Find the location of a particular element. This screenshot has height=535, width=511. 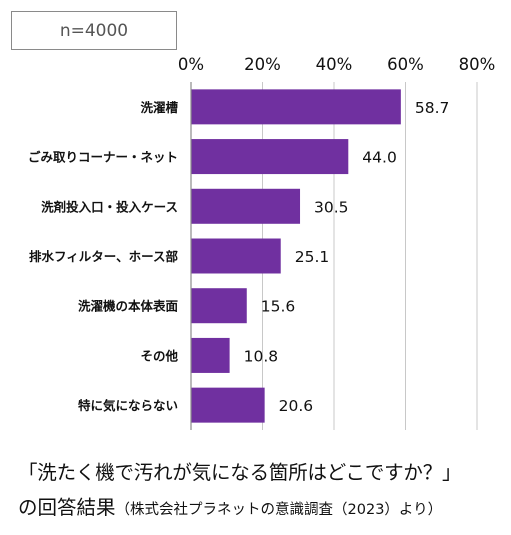

bar-value-label: 20.6 is located at coordinates (296, 406).